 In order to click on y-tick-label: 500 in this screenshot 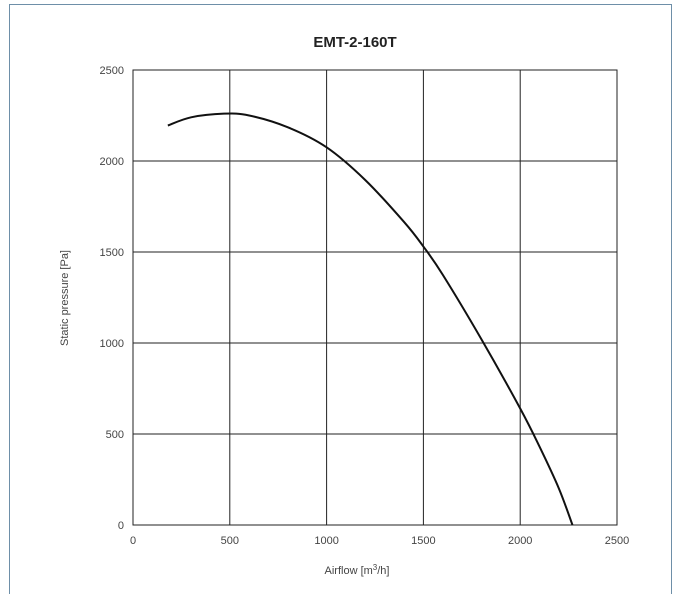, I will do `click(115, 435)`.